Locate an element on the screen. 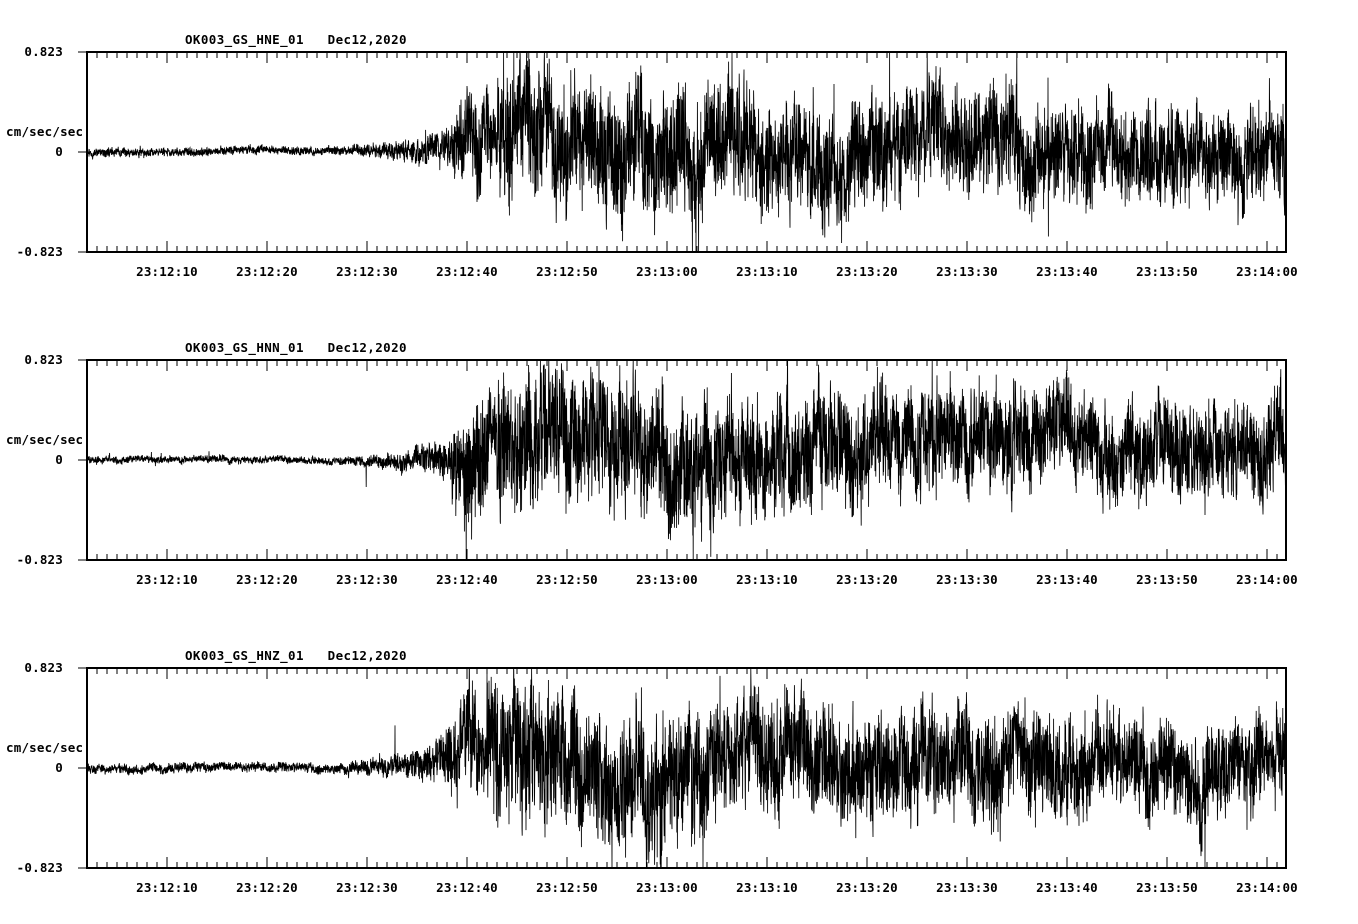  panel-title: OK003_GS_HNE_01 Dec12,2020 is located at coordinates (296, 39).